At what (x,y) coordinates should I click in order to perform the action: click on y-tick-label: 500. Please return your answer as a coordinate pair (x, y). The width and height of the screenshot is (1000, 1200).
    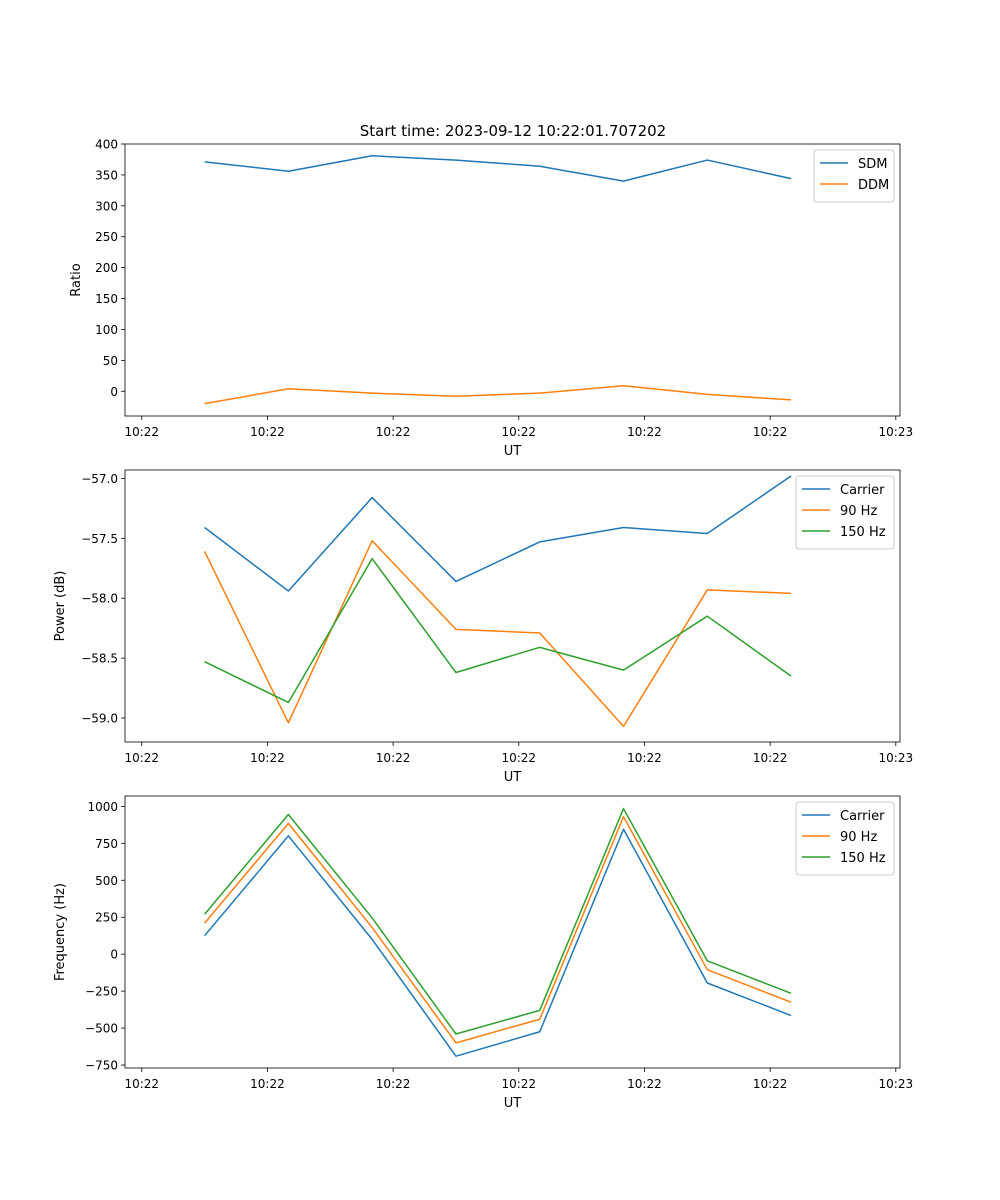
    Looking at the image, I should click on (106, 881).